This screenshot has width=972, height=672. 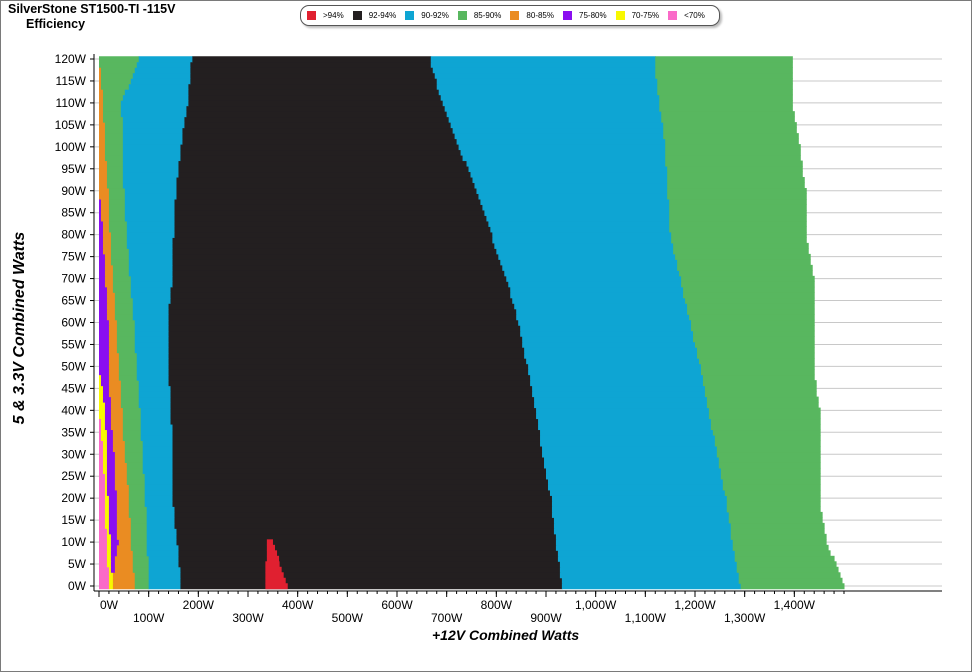 I want to click on x-tick-label: 600W, so click(x=397, y=605).